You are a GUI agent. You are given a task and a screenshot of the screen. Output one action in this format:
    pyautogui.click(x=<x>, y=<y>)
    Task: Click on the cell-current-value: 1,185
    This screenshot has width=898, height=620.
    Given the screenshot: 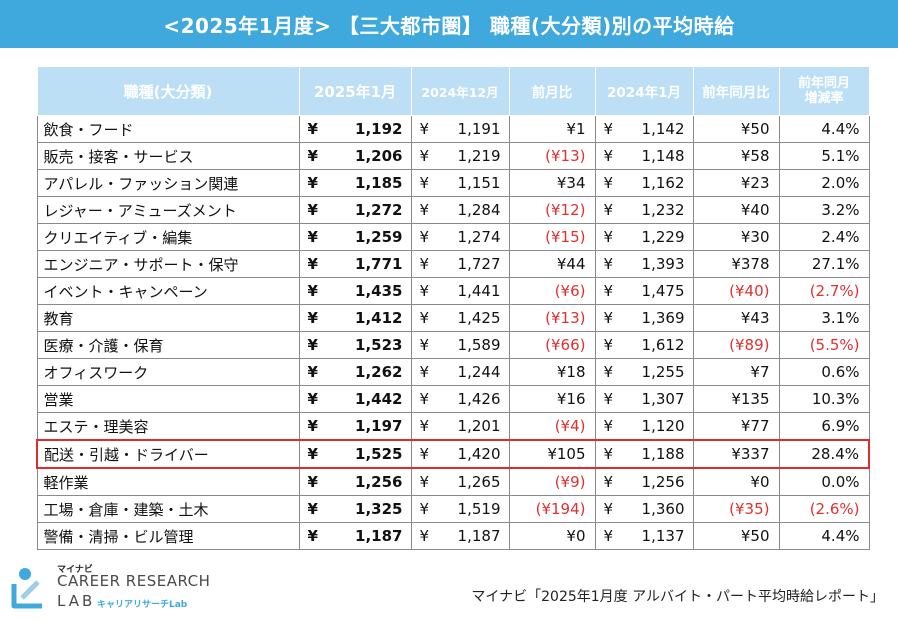 What is the action you would take?
    pyautogui.click(x=379, y=183)
    